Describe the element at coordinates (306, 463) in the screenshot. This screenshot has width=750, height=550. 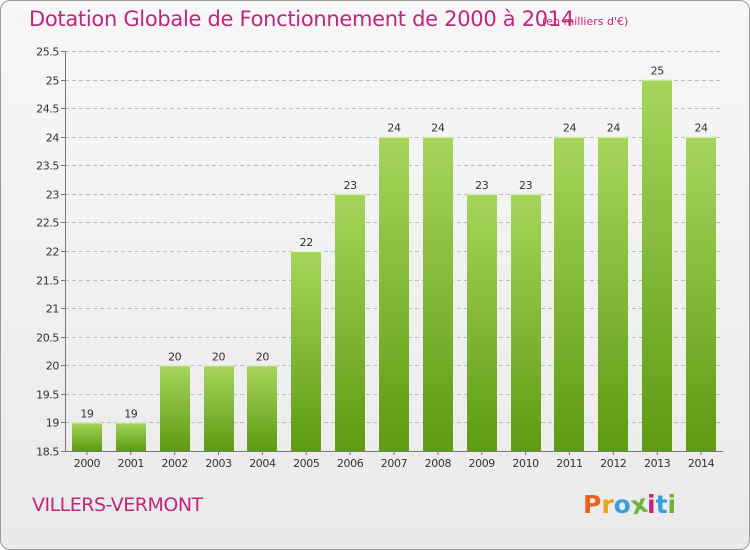
I see `x-tick-label: 2005` at that location.